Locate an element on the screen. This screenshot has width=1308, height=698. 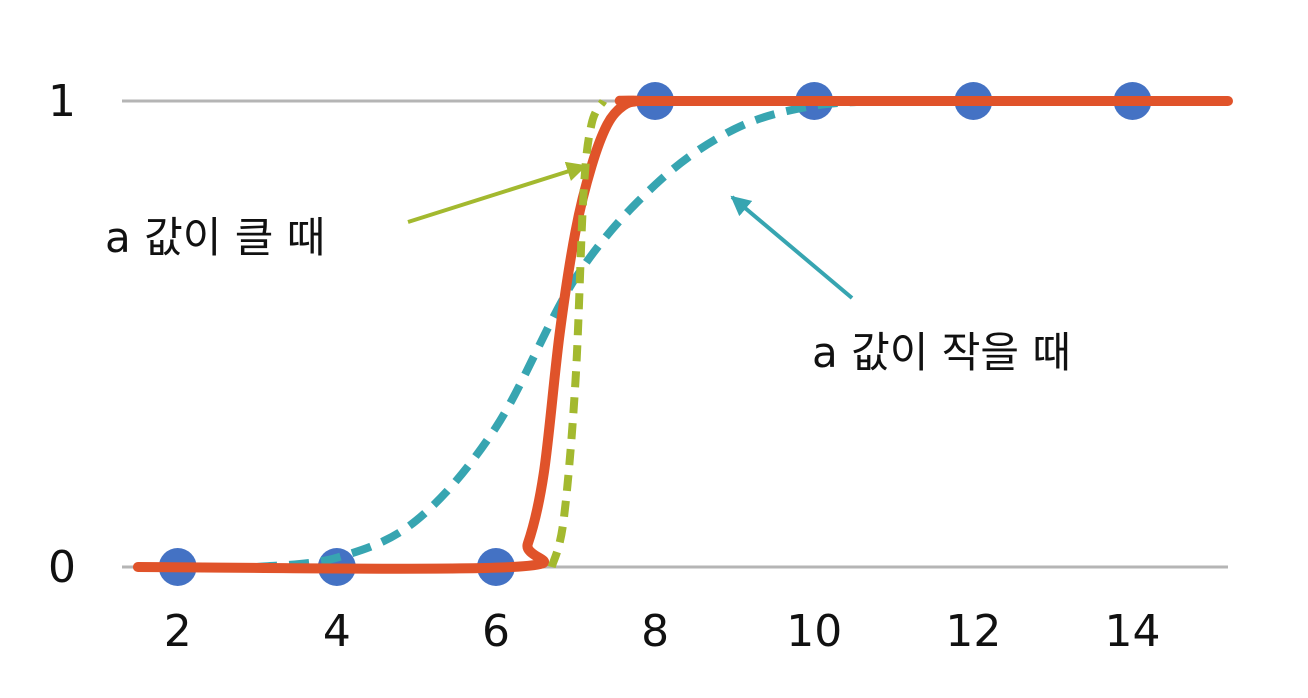
annotation-arrow-small-a is located at coordinates (792, 247).